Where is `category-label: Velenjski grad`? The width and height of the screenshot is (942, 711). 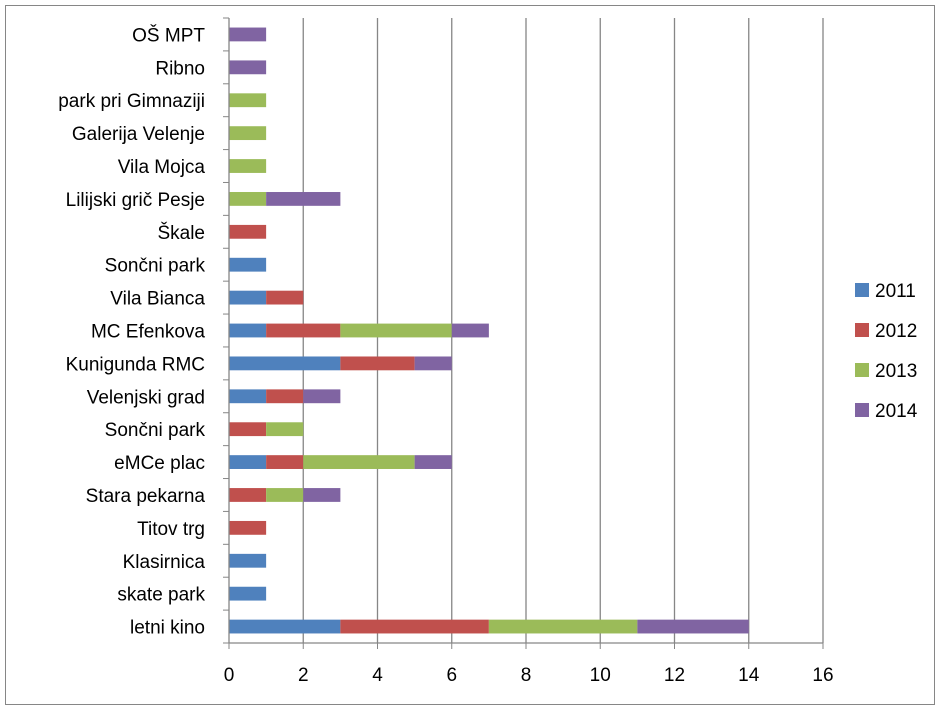
category-label: Velenjski grad is located at coordinates (146, 397).